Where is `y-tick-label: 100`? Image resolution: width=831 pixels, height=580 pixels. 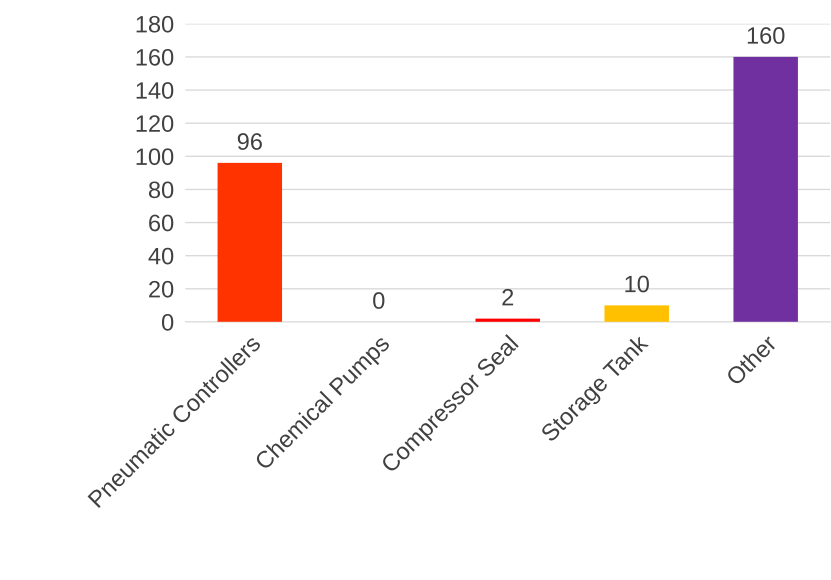 y-tick-label: 100 is located at coordinates (155, 157).